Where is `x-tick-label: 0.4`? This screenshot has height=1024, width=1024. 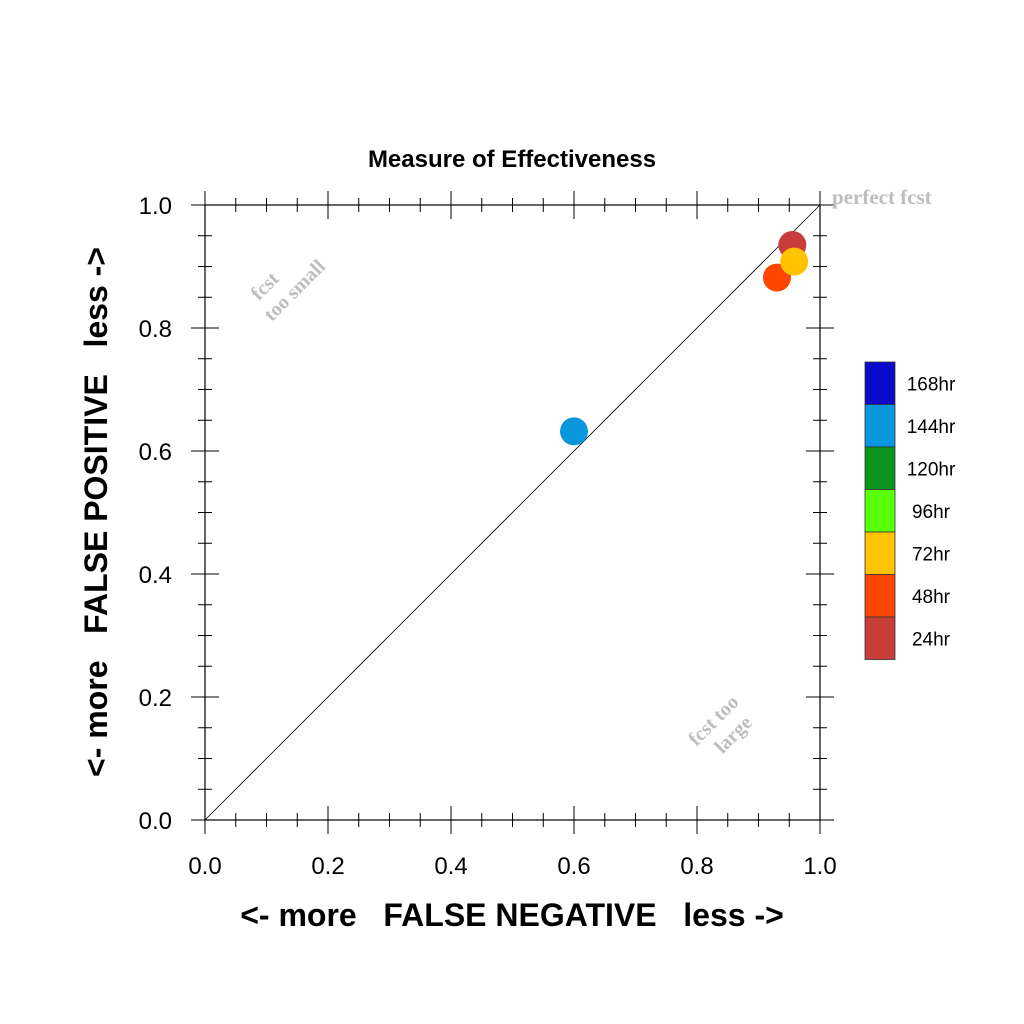
x-tick-label: 0.4 is located at coordinates (450, 866).